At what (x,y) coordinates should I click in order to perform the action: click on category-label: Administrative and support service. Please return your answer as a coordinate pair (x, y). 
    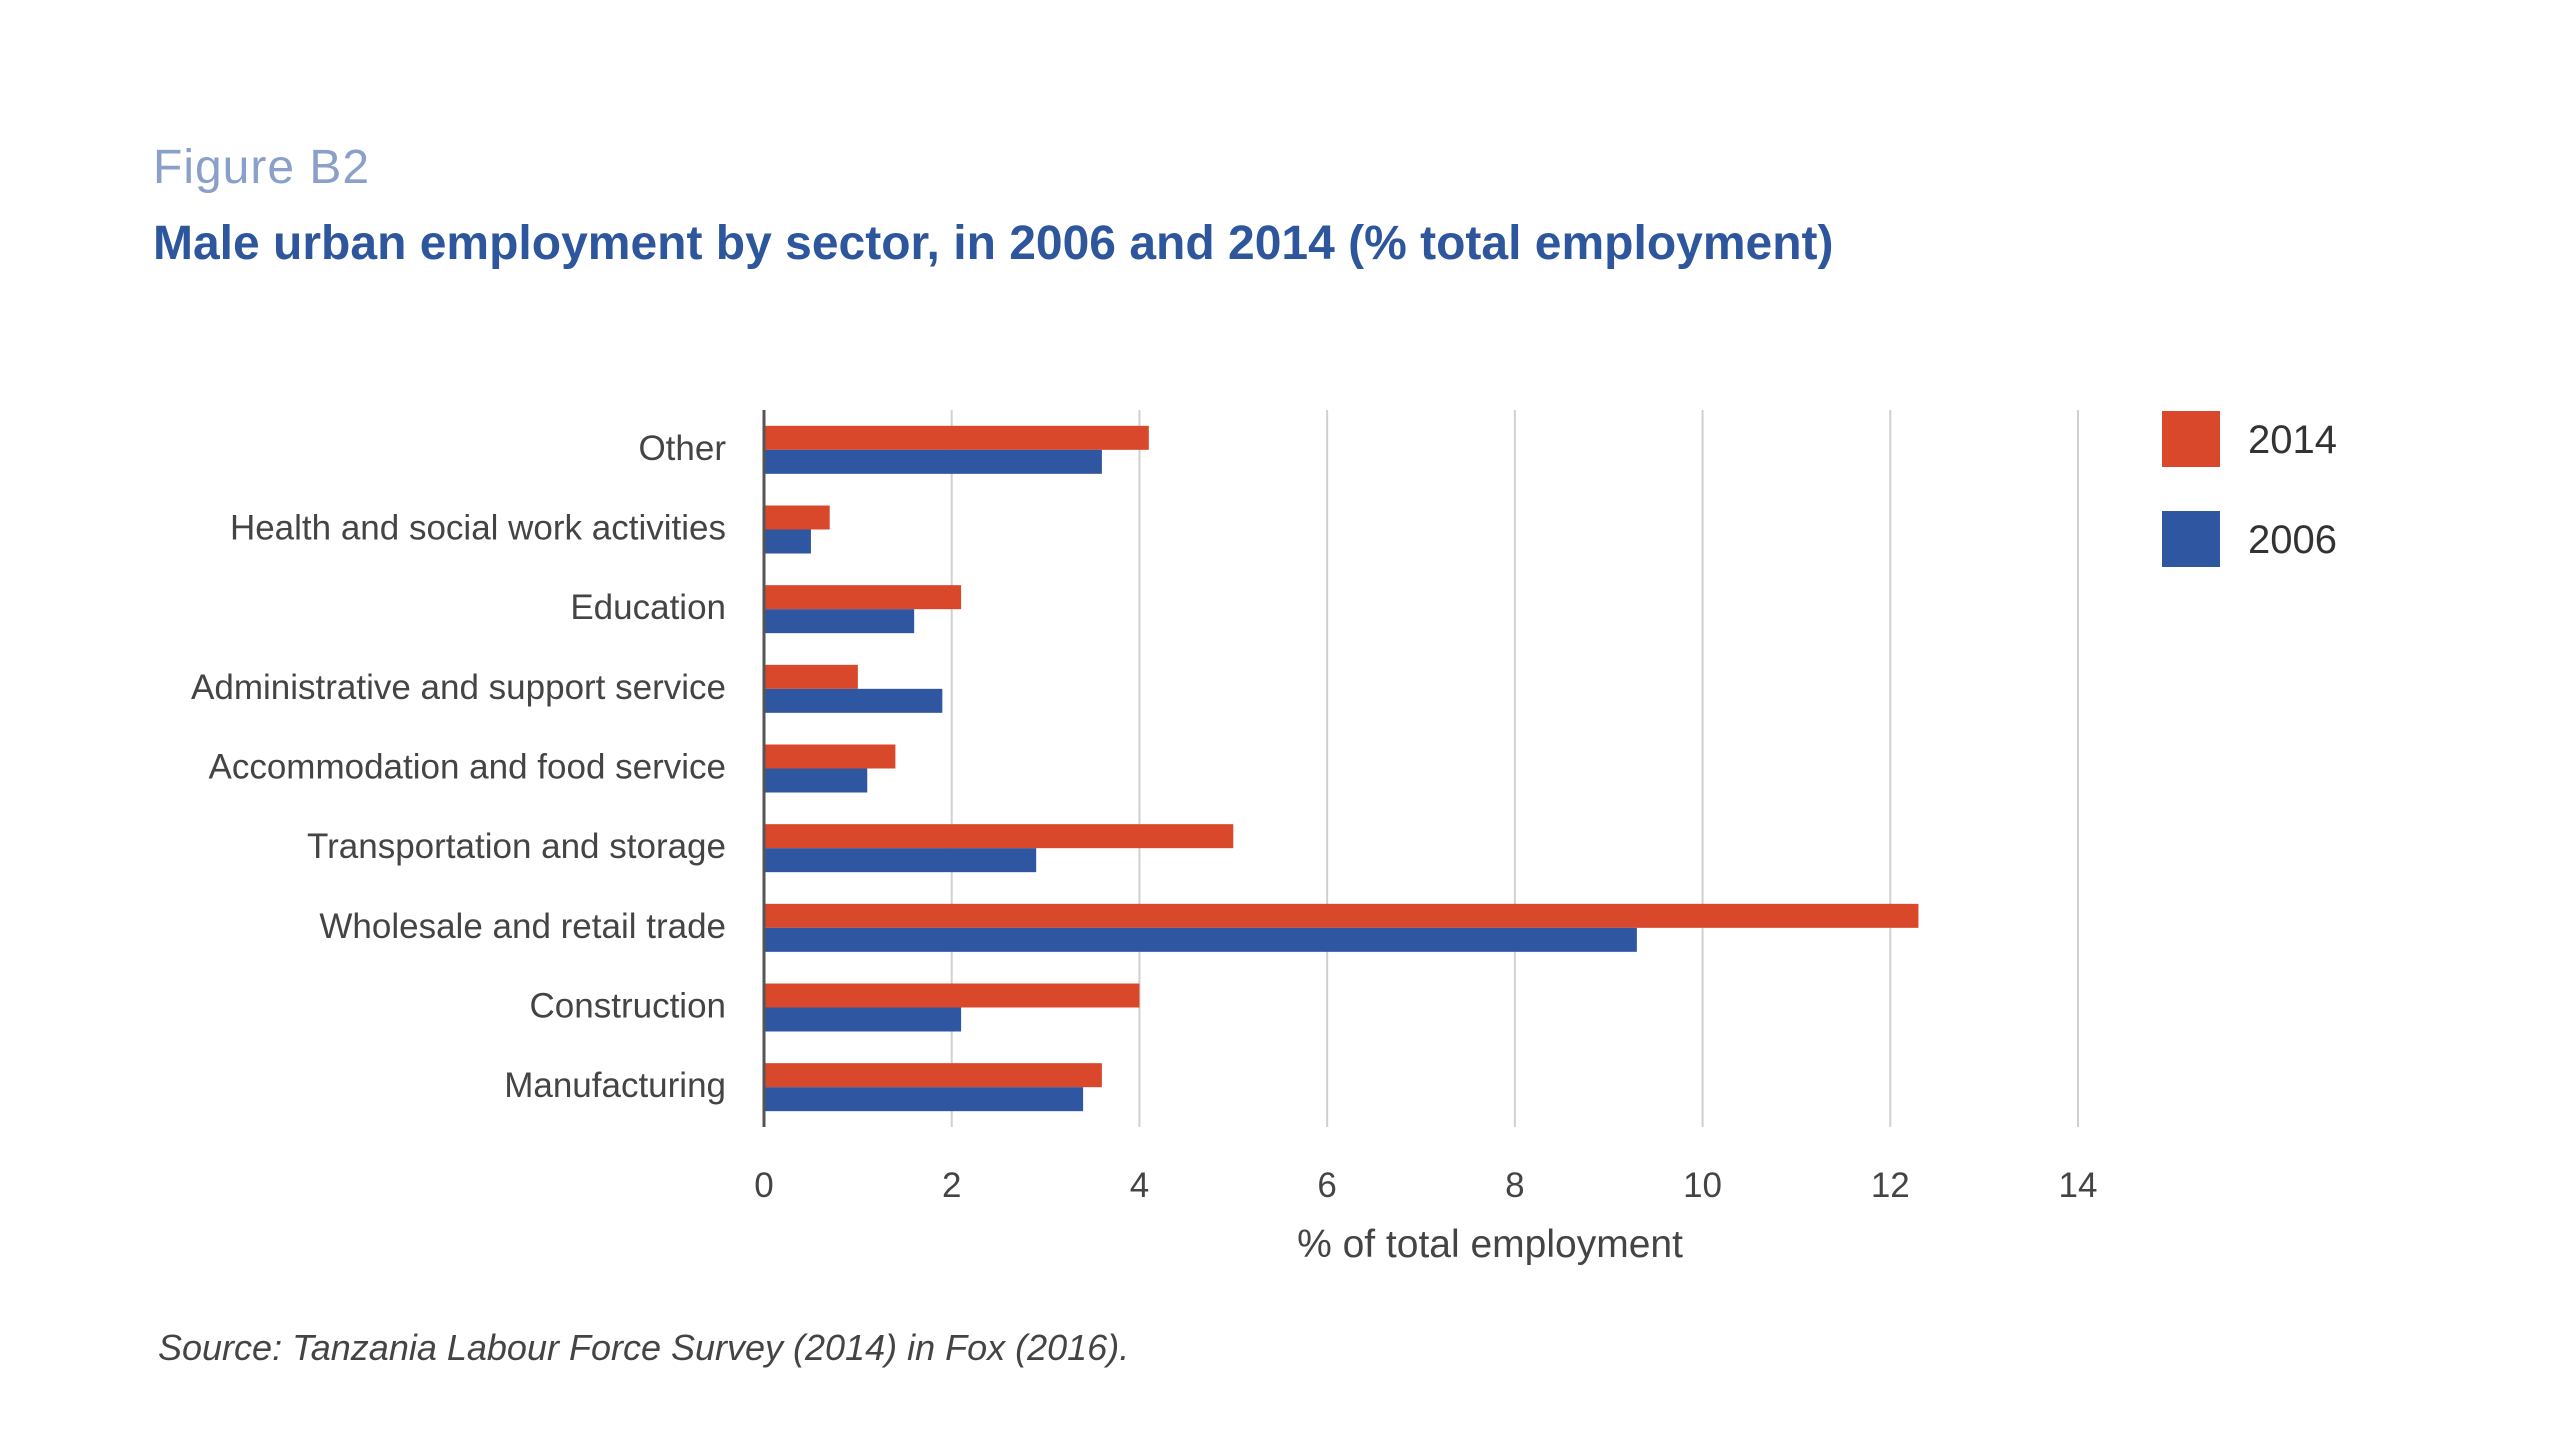
    Looking at the image, I should click on (458, 687).